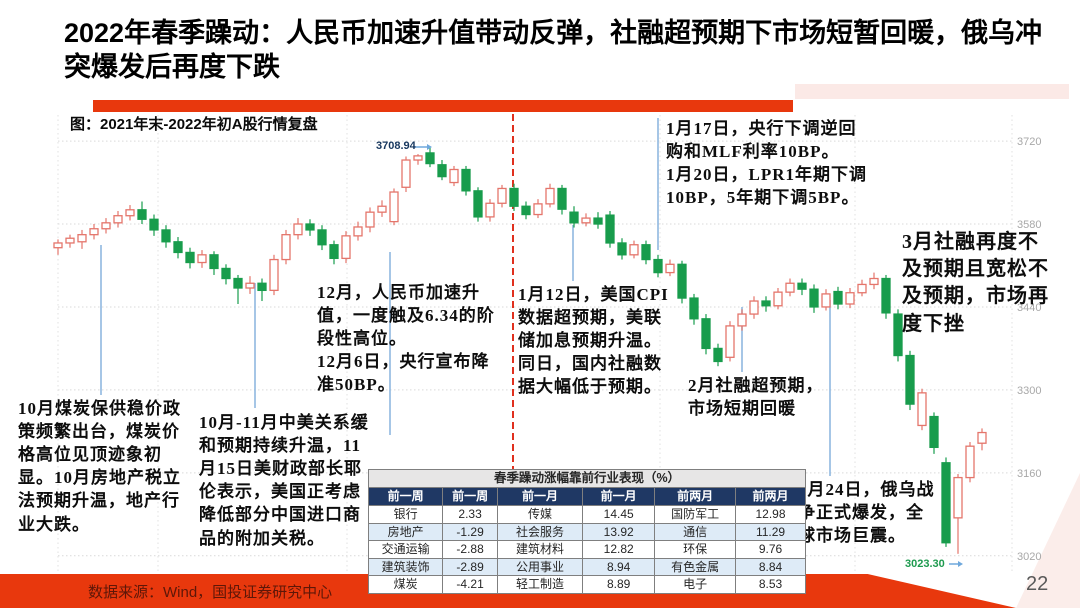 Image resolution: width=1080 pixels, height=608 pixels. What do you see at coordinates (587, 478) in the screenshot?
I see `table-title: 春季躁动涨幅靠前行业表现（%）` at bounding box center [587, 478].